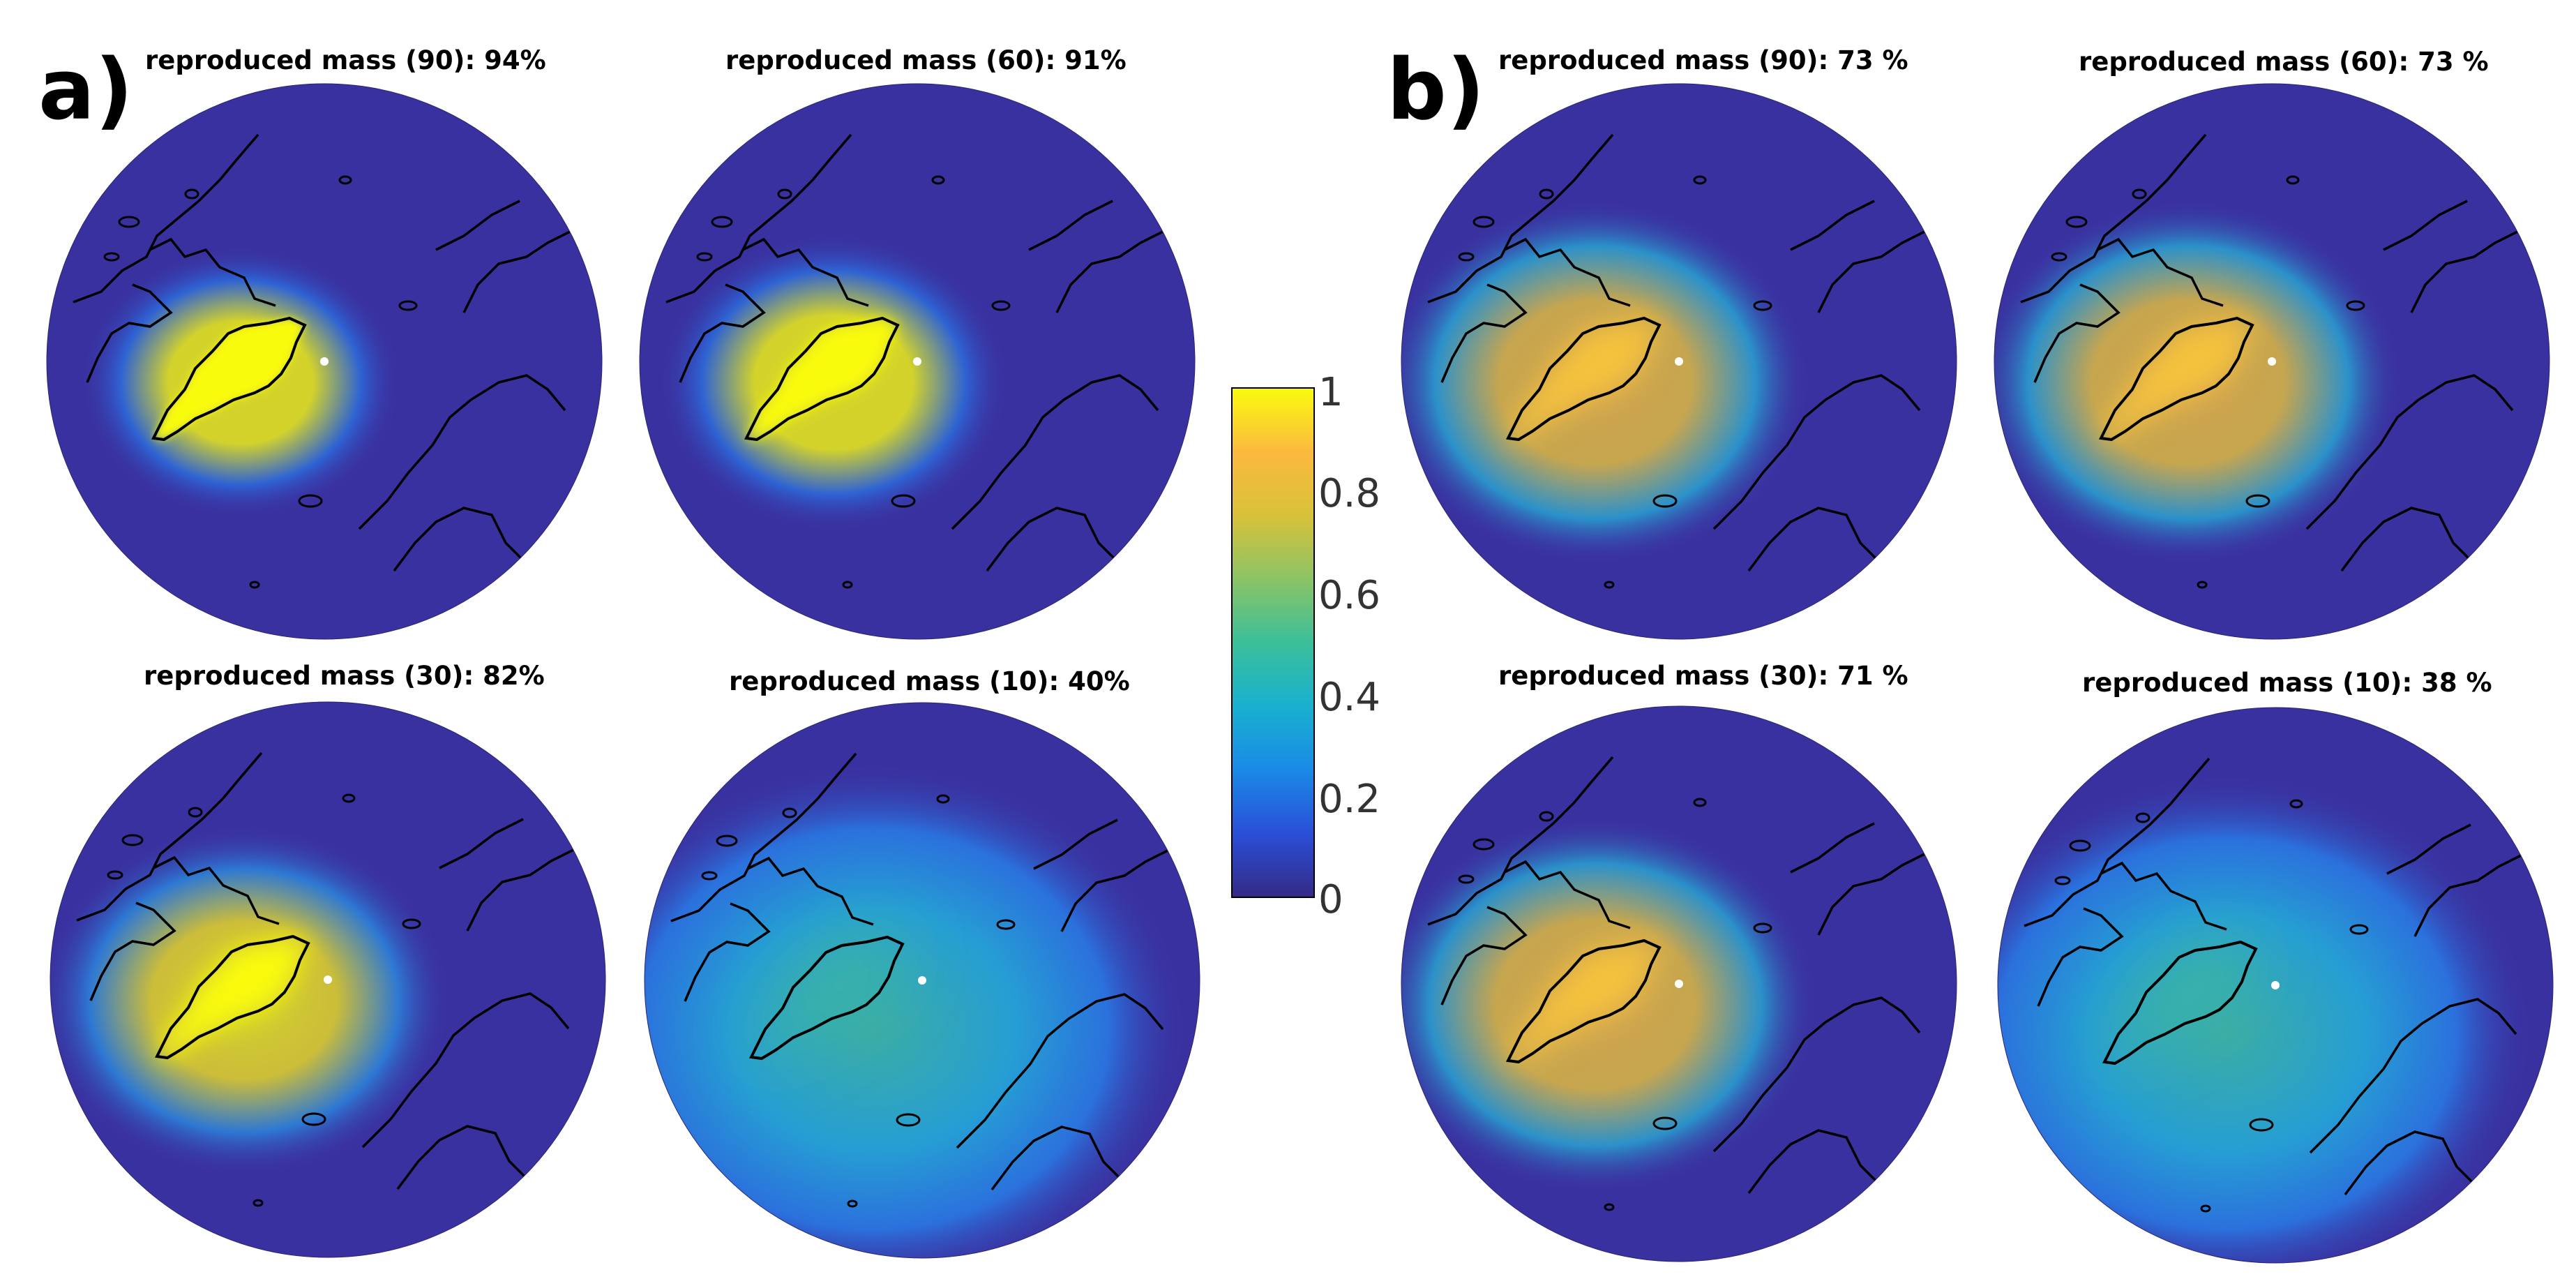  I want to click on panel-label-a: a), so click(85, 91).